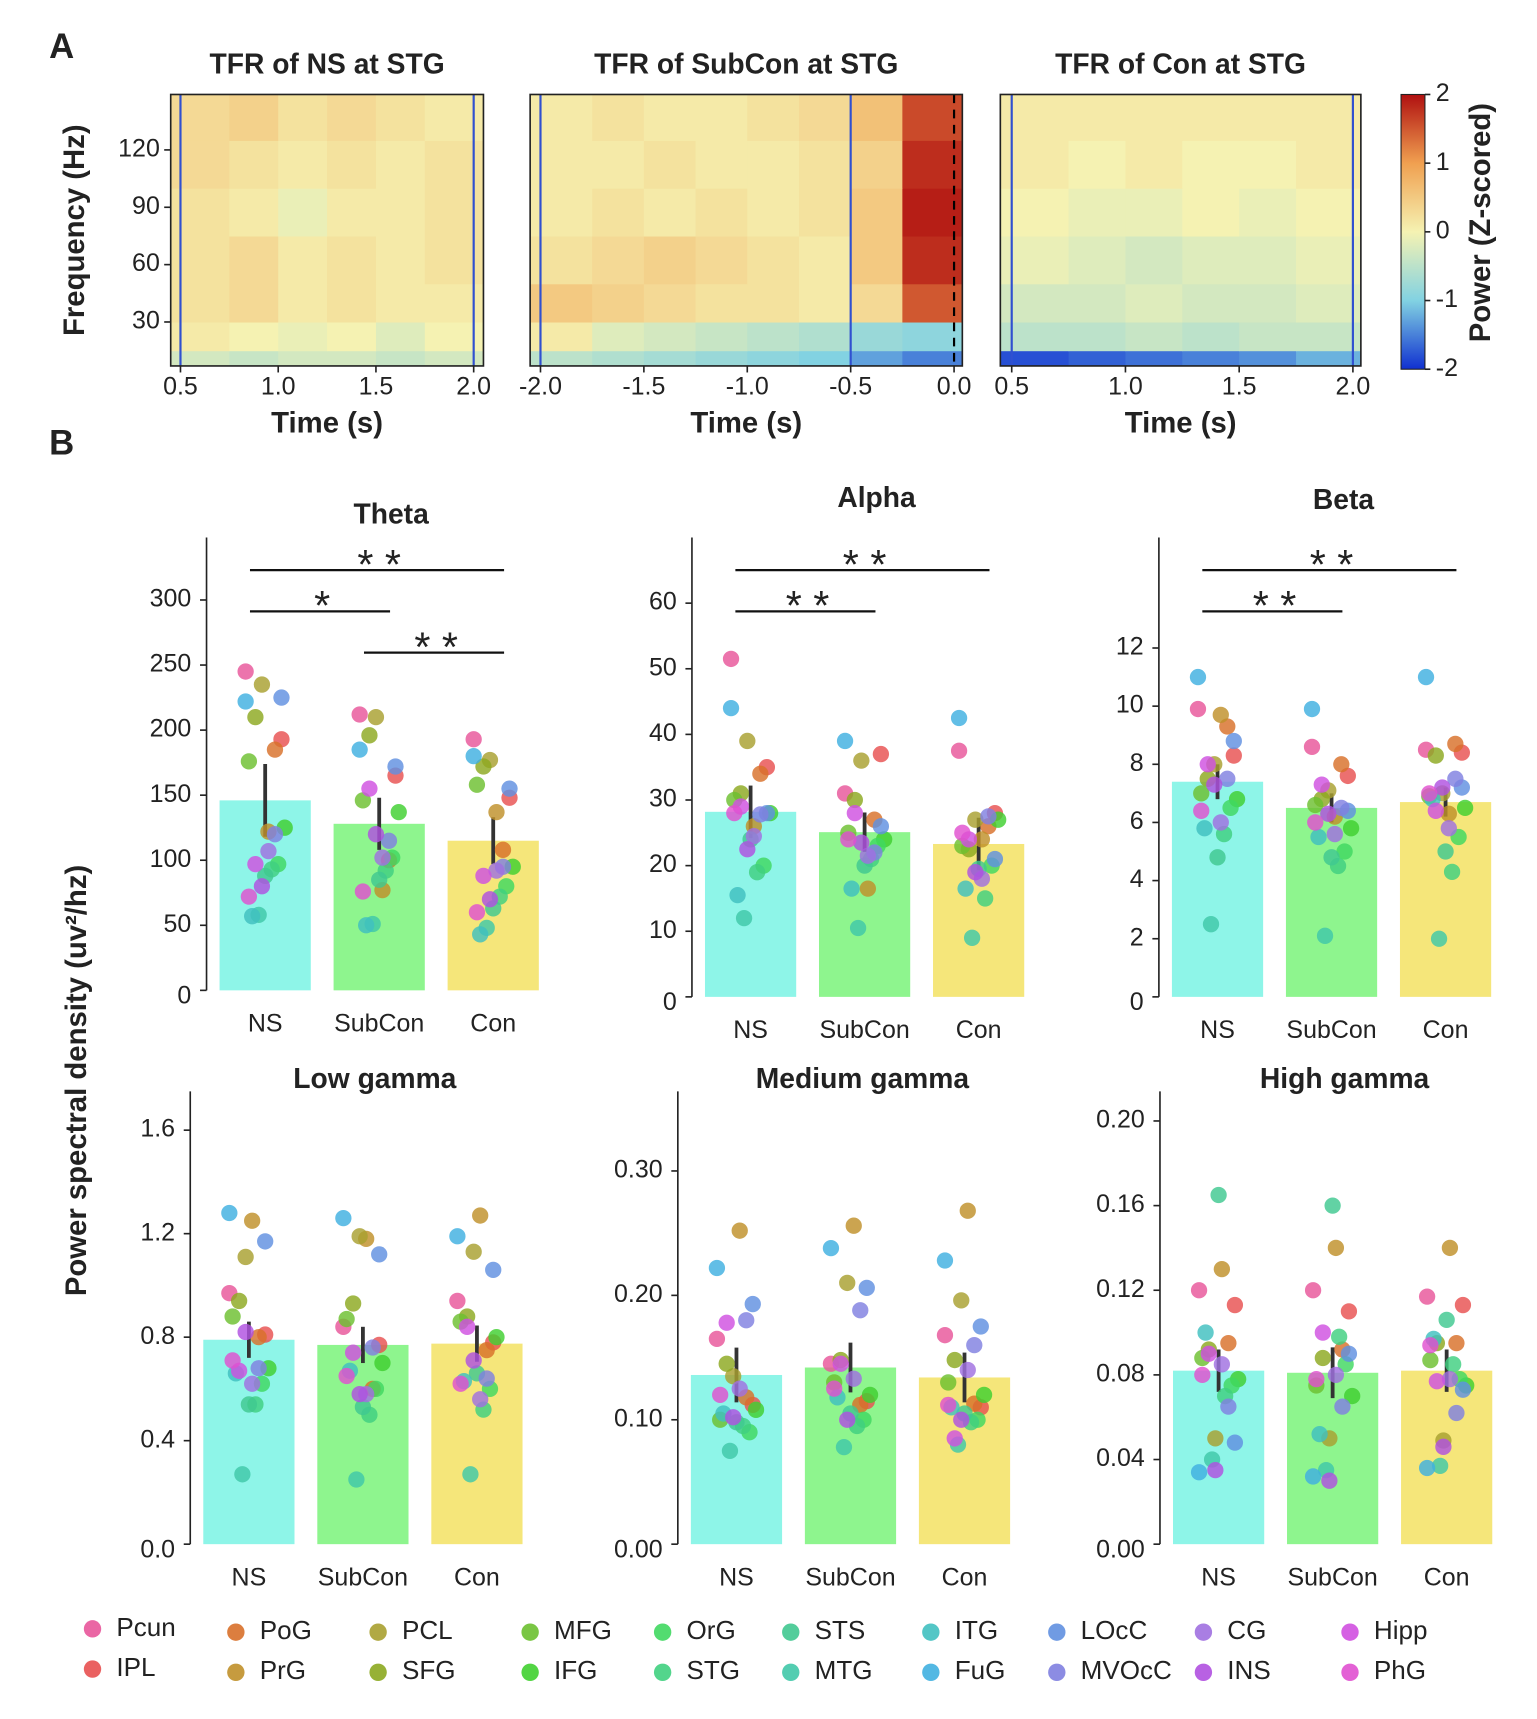 The image size is (1537, 1719). I want to click on x-tick-label: 1.5, so click(376, 386).